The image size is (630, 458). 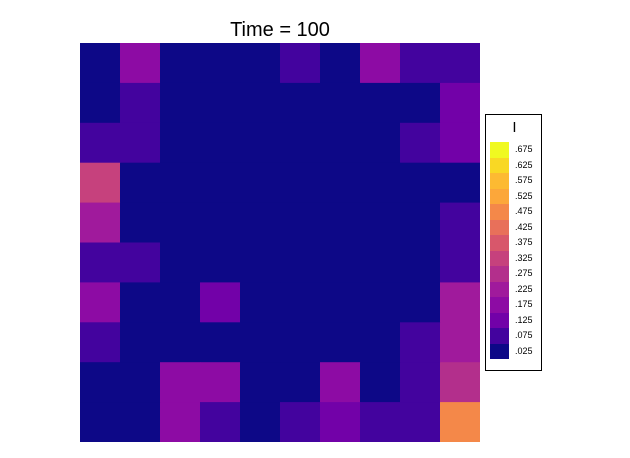 I want to click on legend-label: .125, so click(x=524, y=319).